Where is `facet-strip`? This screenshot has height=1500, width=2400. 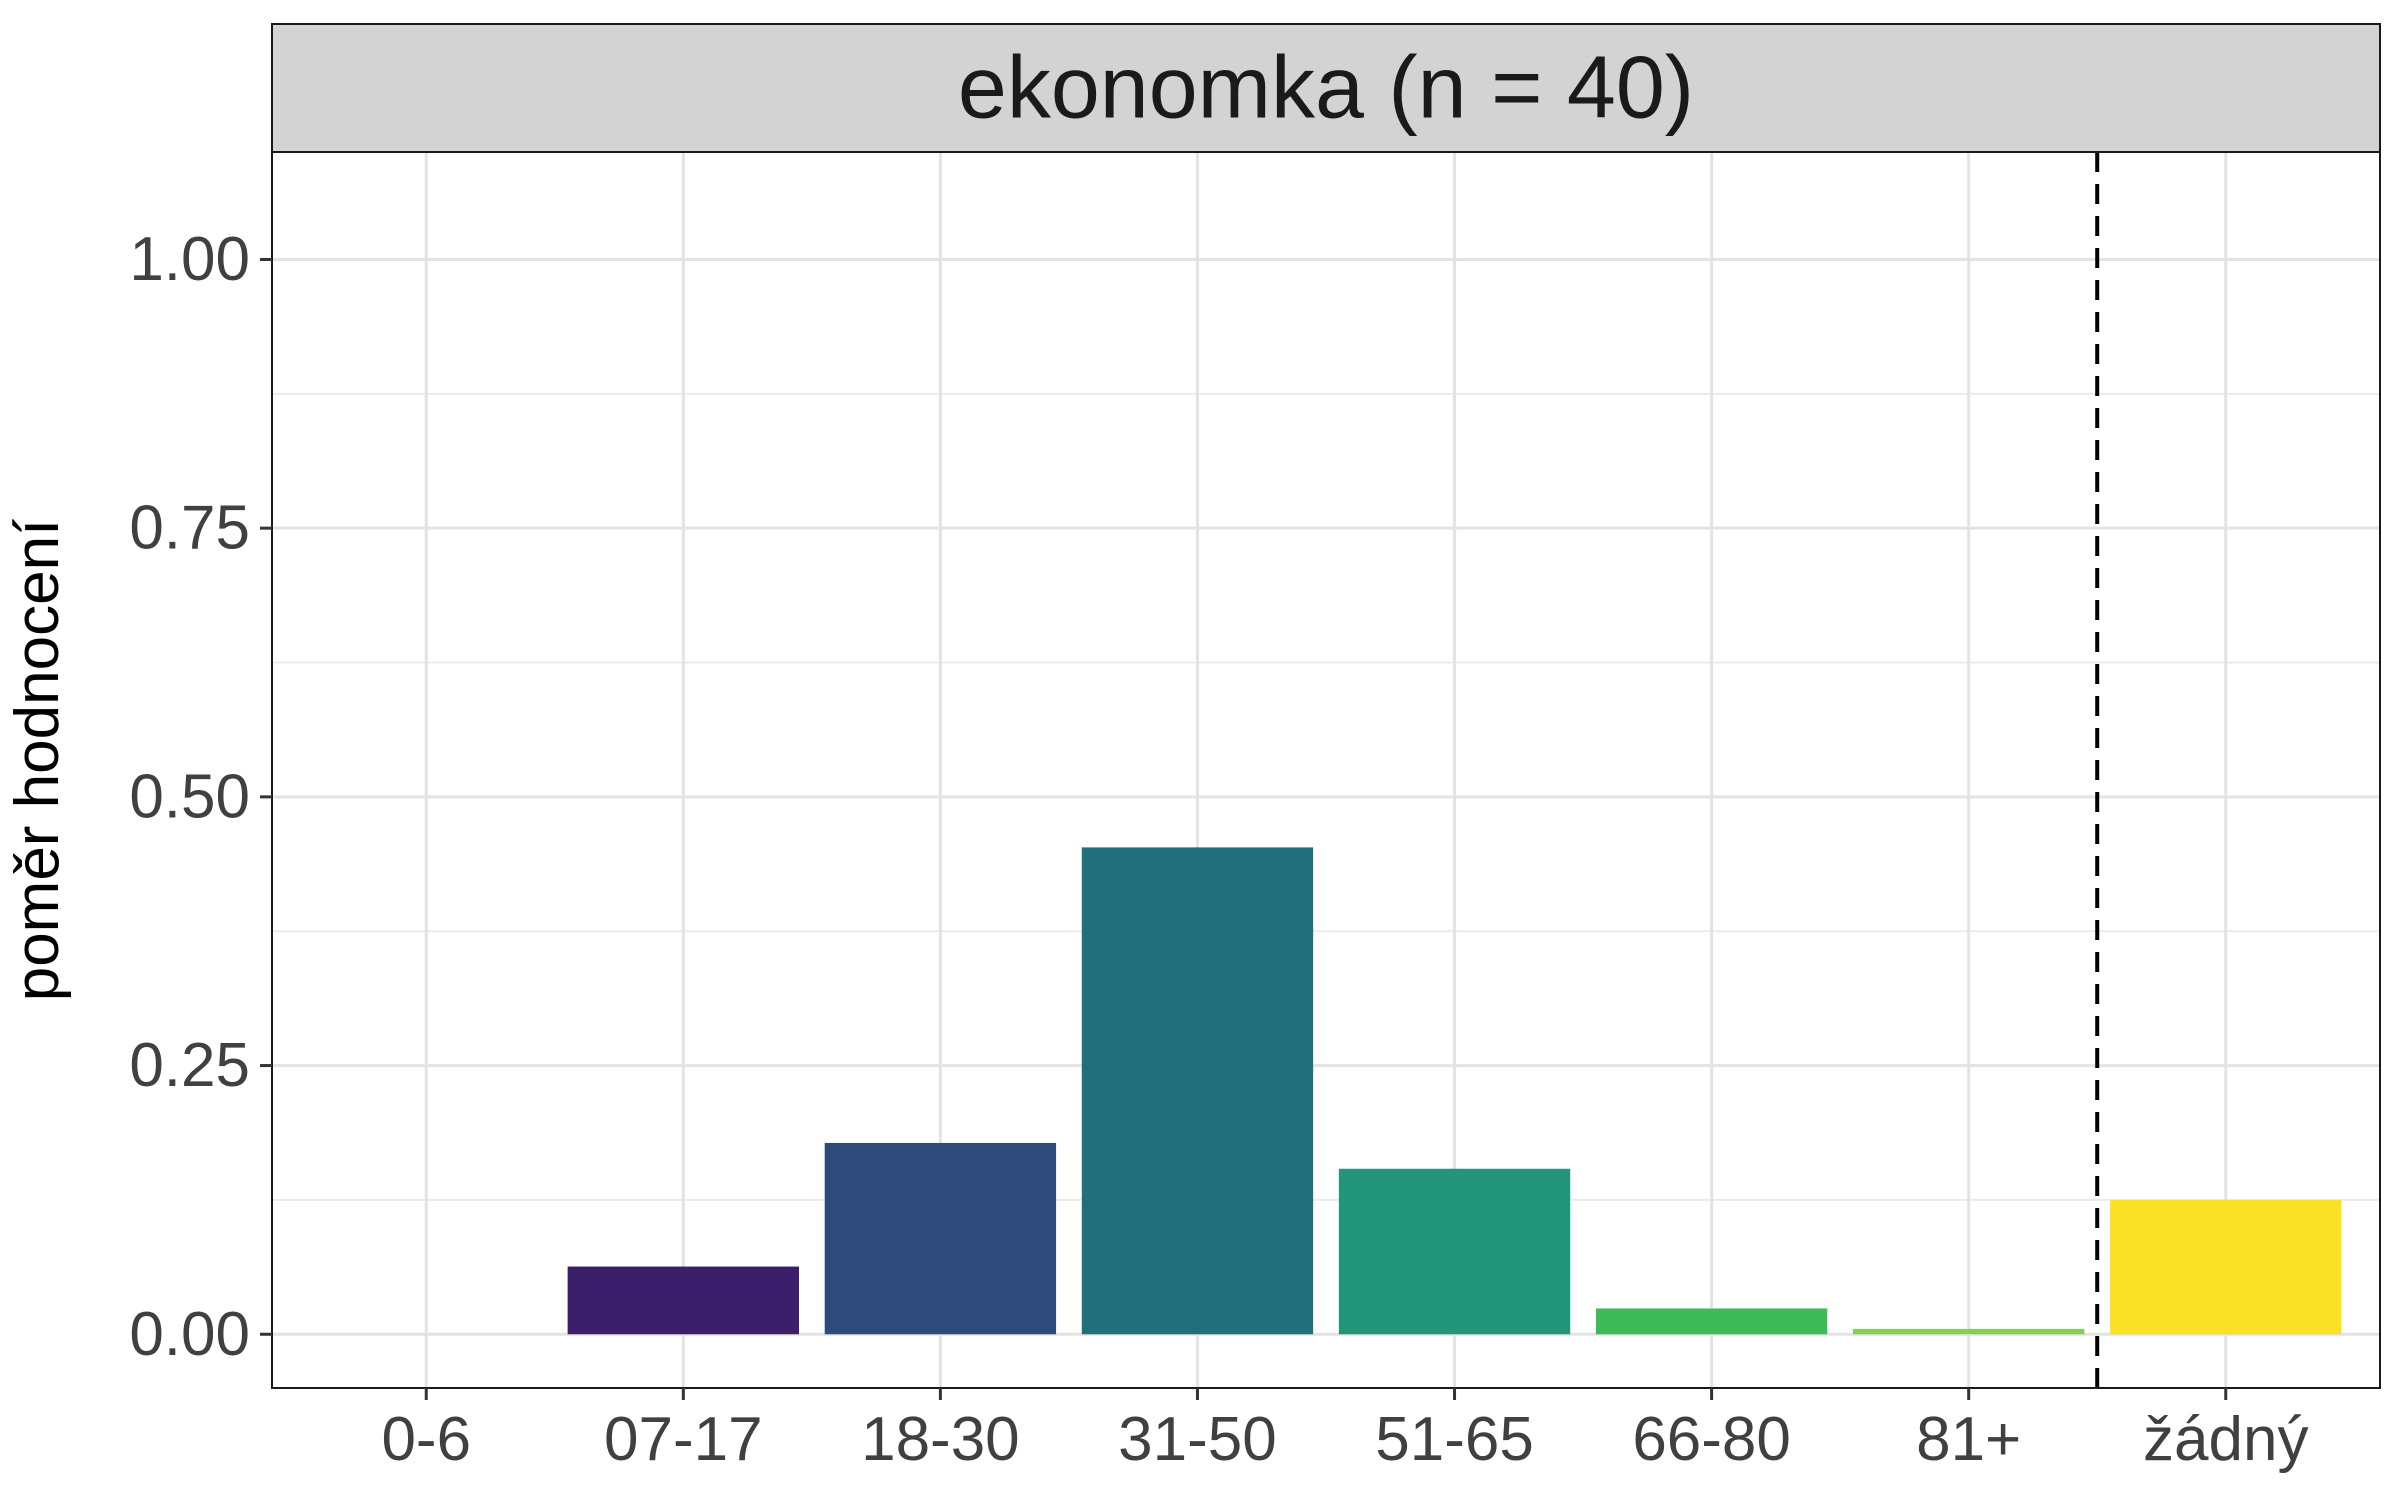
facet-strip is located at coordinates (1326, 88).